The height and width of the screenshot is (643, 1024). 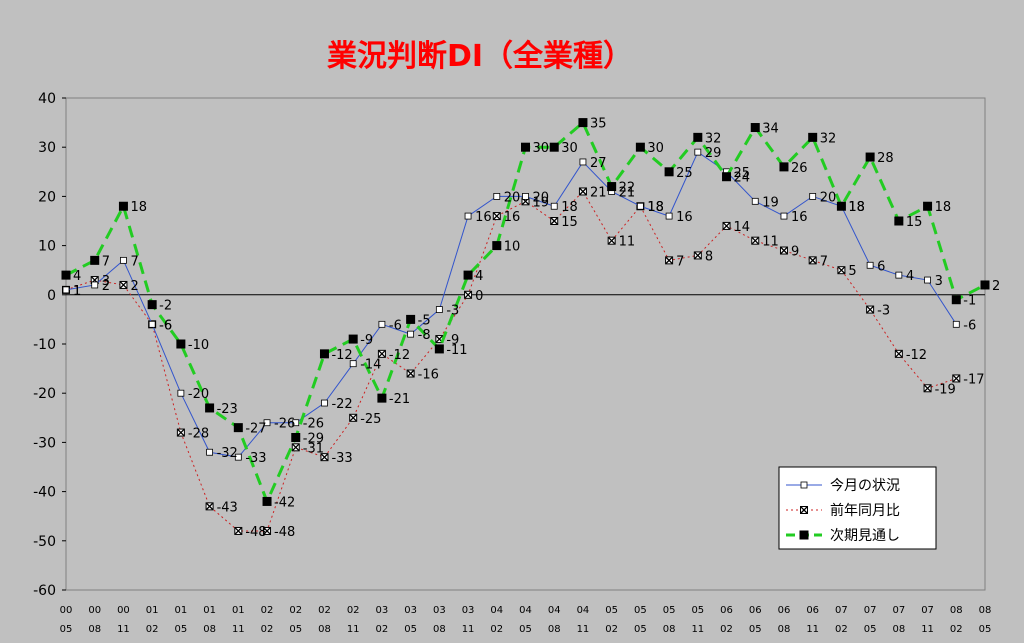 I want to click on data-label: 6, so click(x=881, y=266).